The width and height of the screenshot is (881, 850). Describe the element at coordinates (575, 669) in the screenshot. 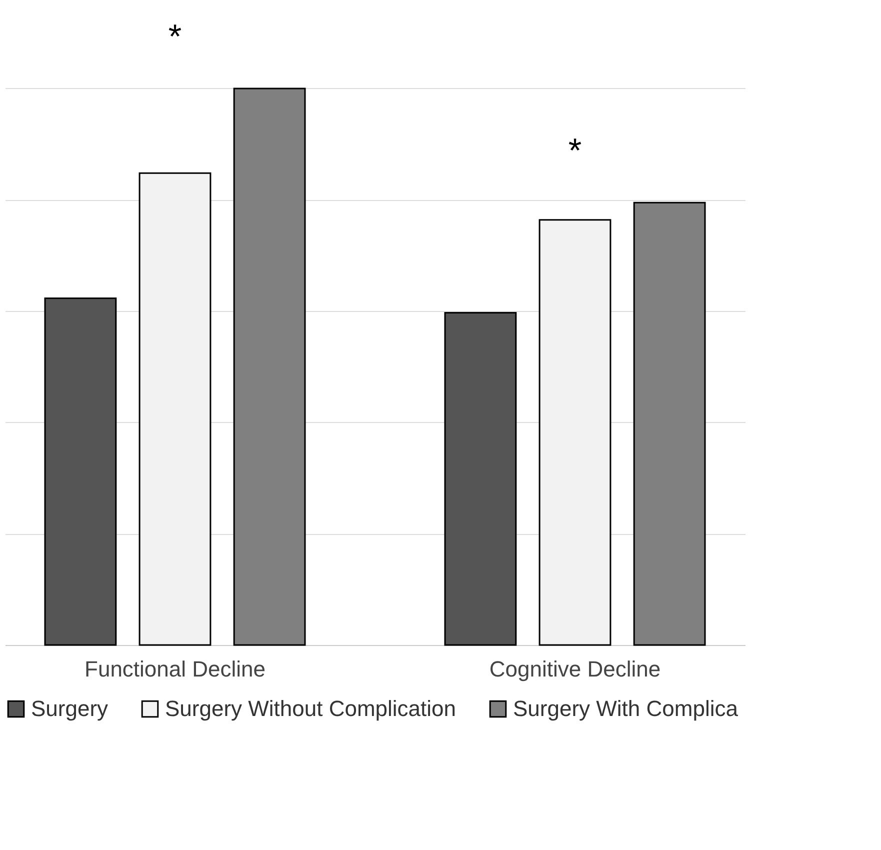

I see `x-tick-label: Cognitive Decline` at that location.